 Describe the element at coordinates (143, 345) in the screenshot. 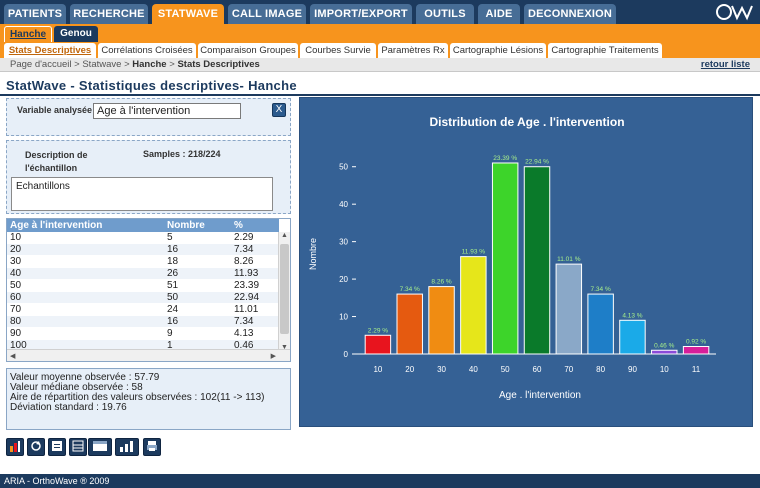

I see `table-row: 100 1 0.46` at that location.